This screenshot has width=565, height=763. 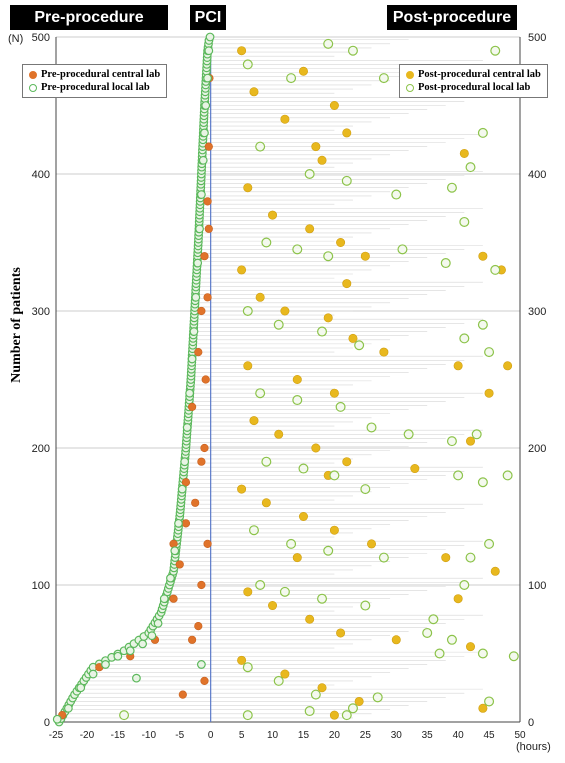 I want to click on x-tick-label: -5, so click(x=179, y=735).